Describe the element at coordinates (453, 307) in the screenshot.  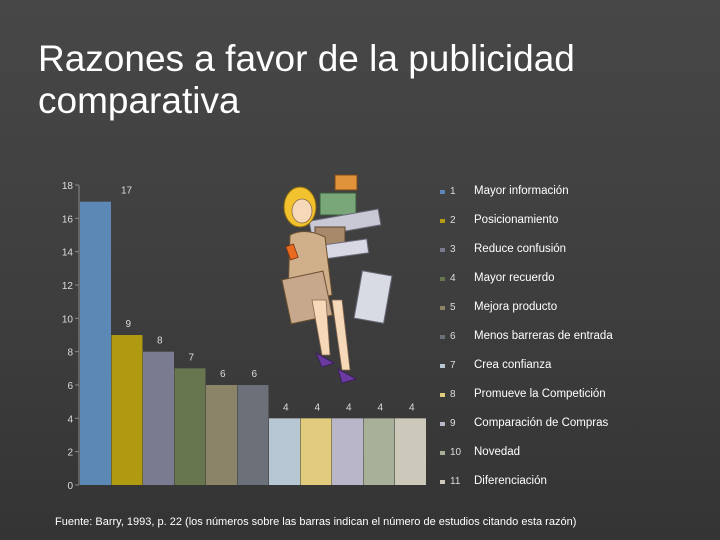
I see `legend-number: 5` at that location.